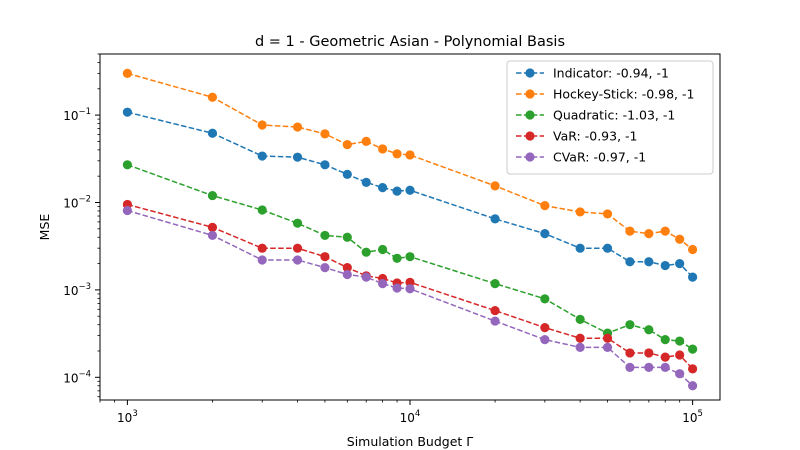  Describe the element at coordinates (127, 417) in the screenshot. I see `x-tick-label: 10³` at that location.